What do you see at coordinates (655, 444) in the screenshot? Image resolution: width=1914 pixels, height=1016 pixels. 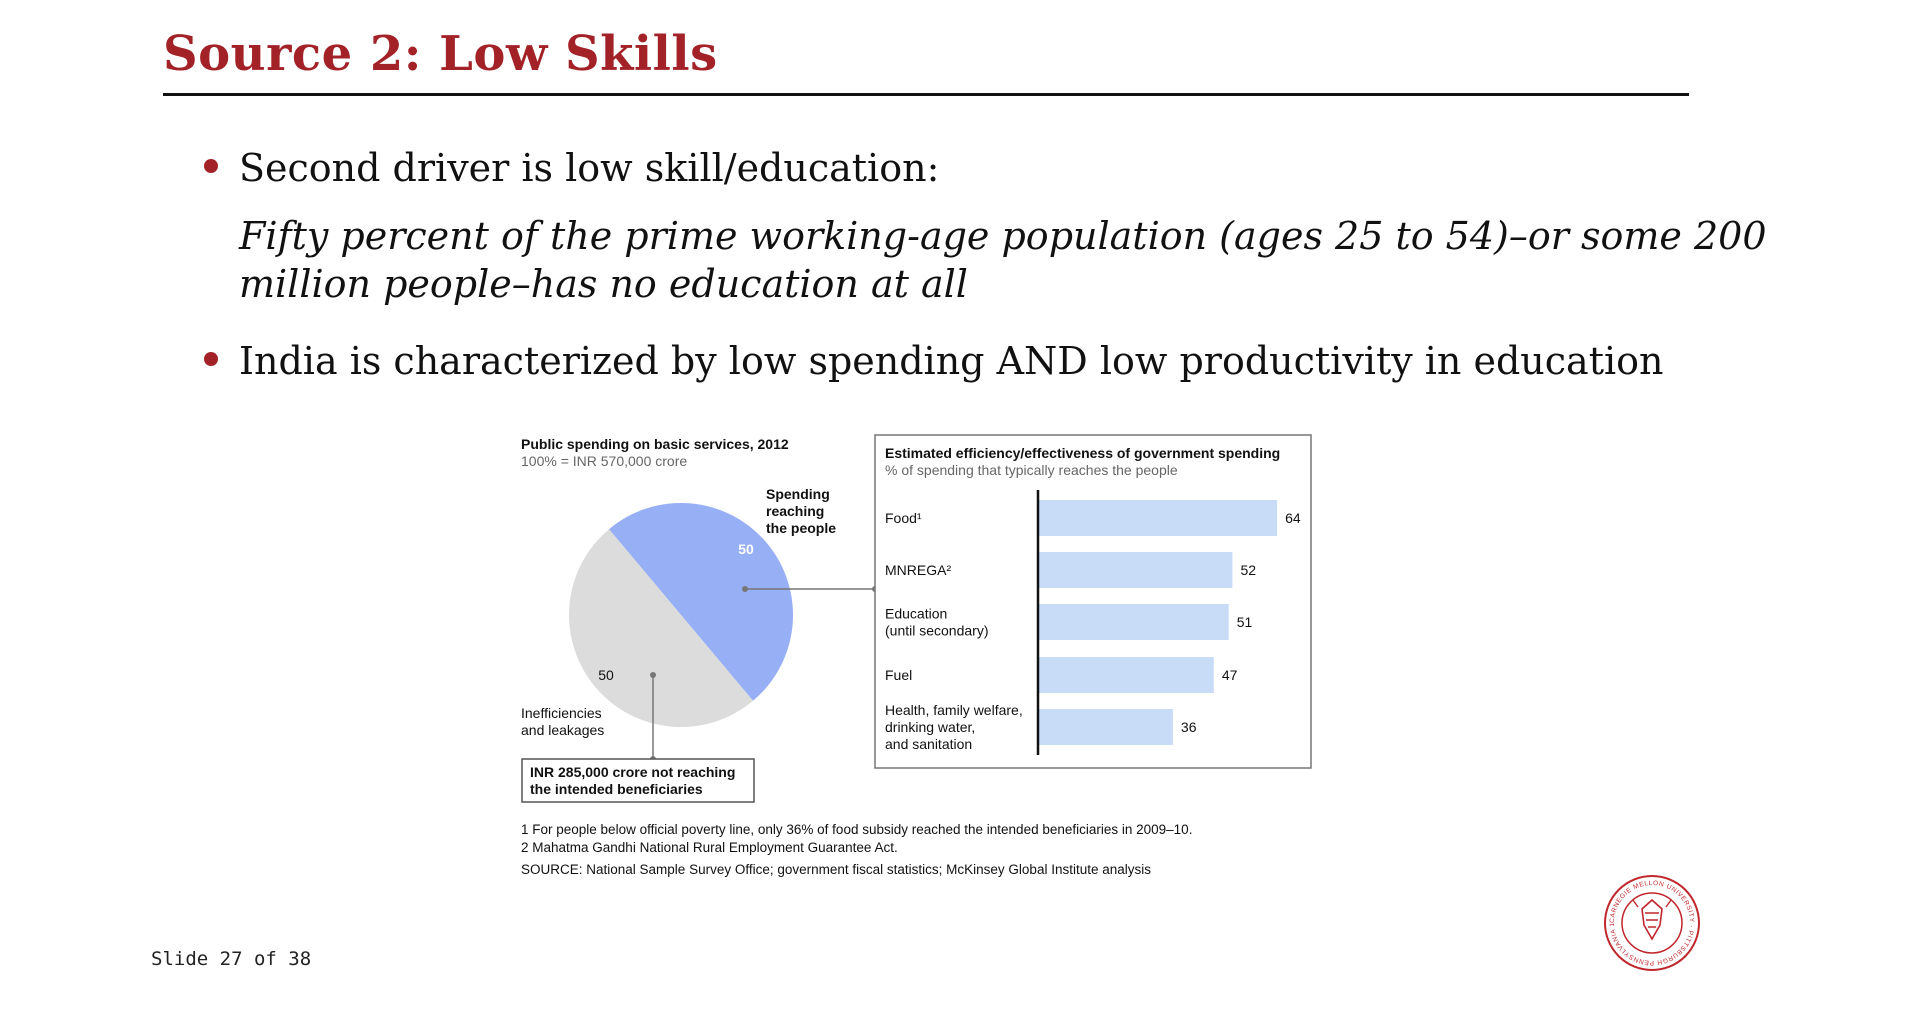 I see `pie-chart-title: Public spending on basic services, 2012` at bounding box center [655, 444].